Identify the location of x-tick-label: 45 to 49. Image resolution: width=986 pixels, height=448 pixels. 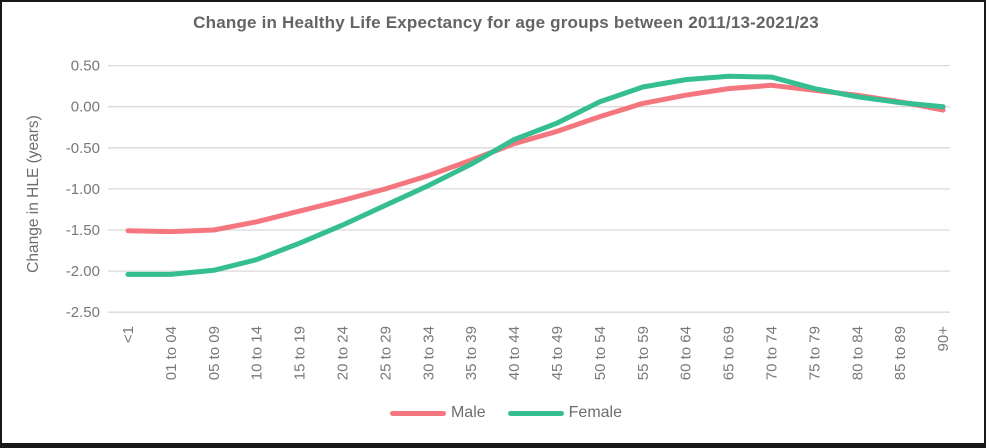
(557, 353).